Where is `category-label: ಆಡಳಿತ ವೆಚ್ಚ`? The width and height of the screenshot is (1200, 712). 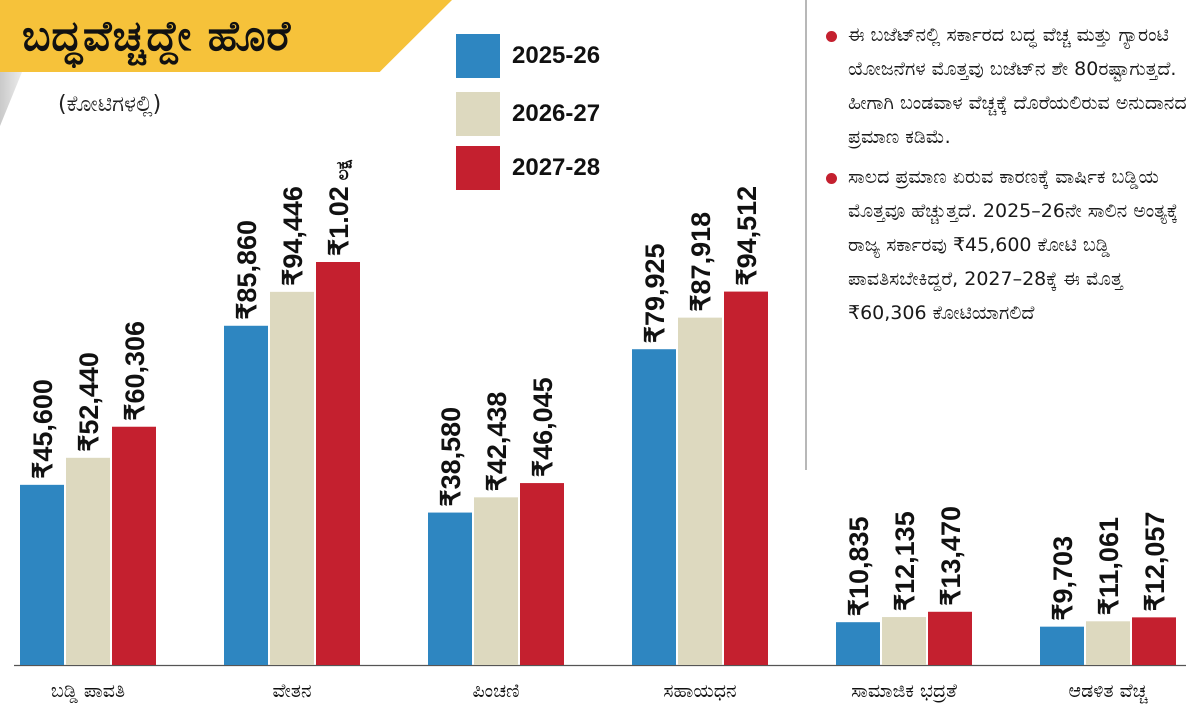
category-label: ಆಡಳಿತ ವೆಚ್ಚ is located at coordinates (1108, 692).